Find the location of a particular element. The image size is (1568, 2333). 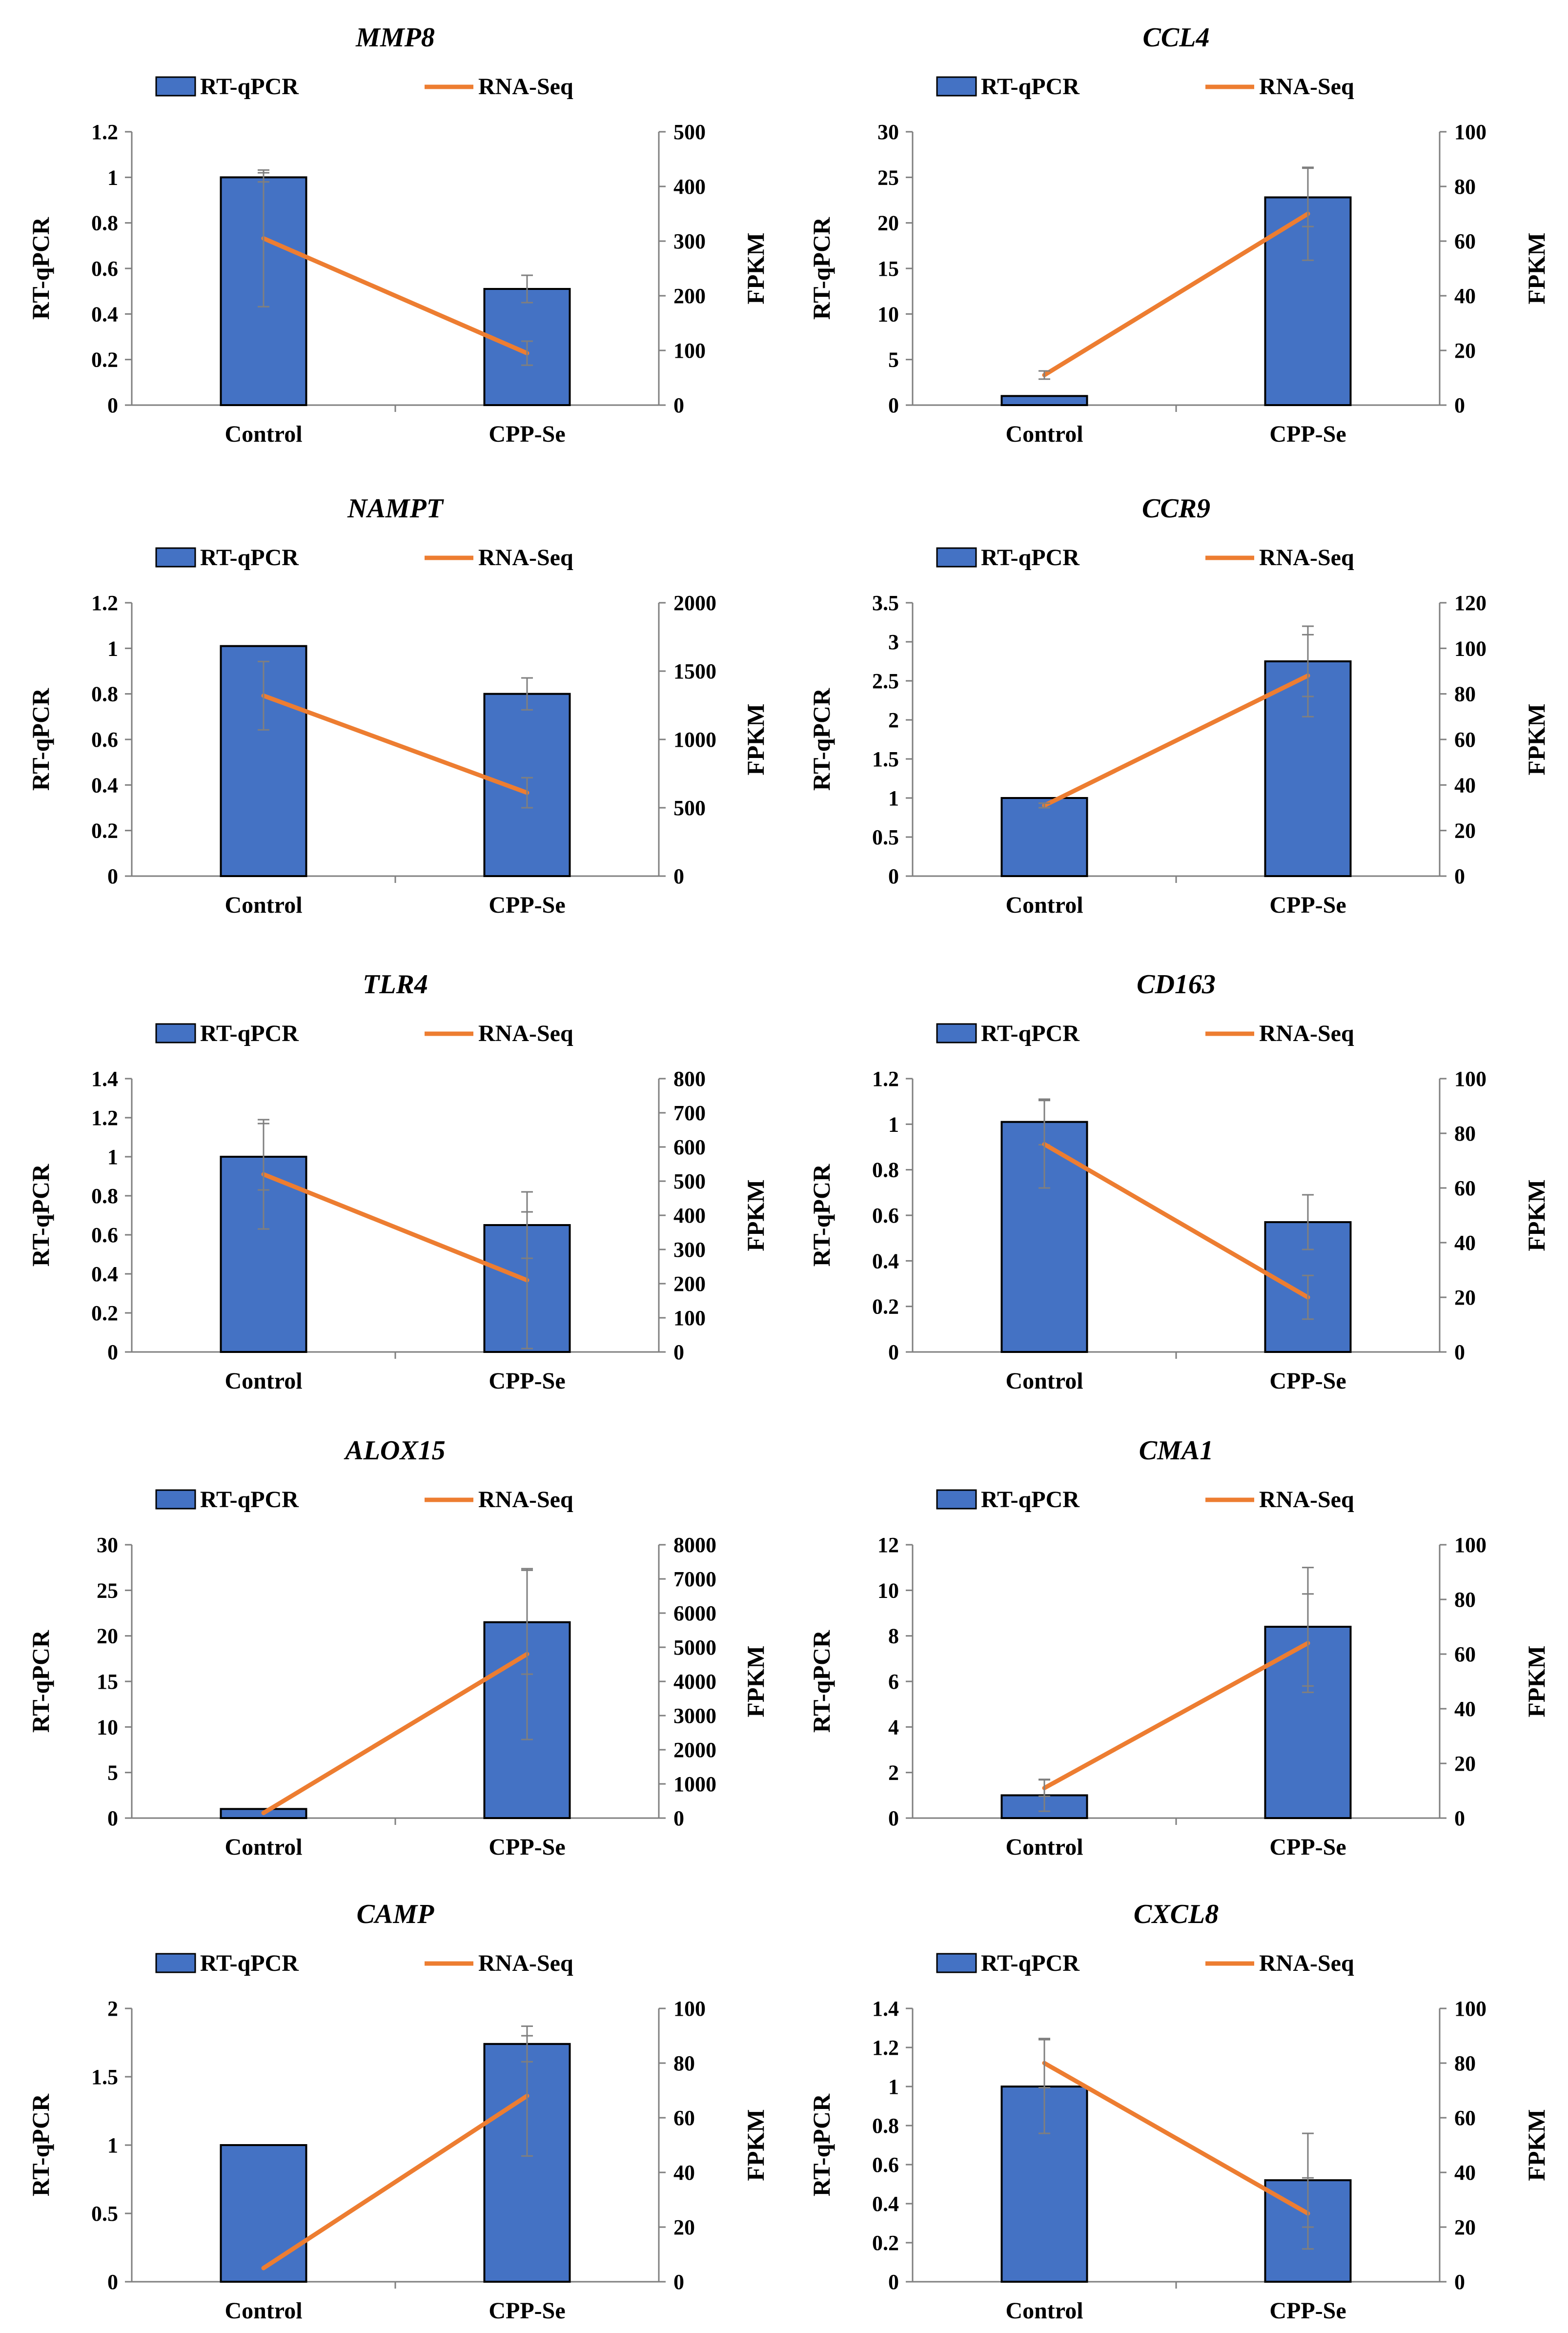

chart-title: CCL4 is located at coordinates (1176, 37).